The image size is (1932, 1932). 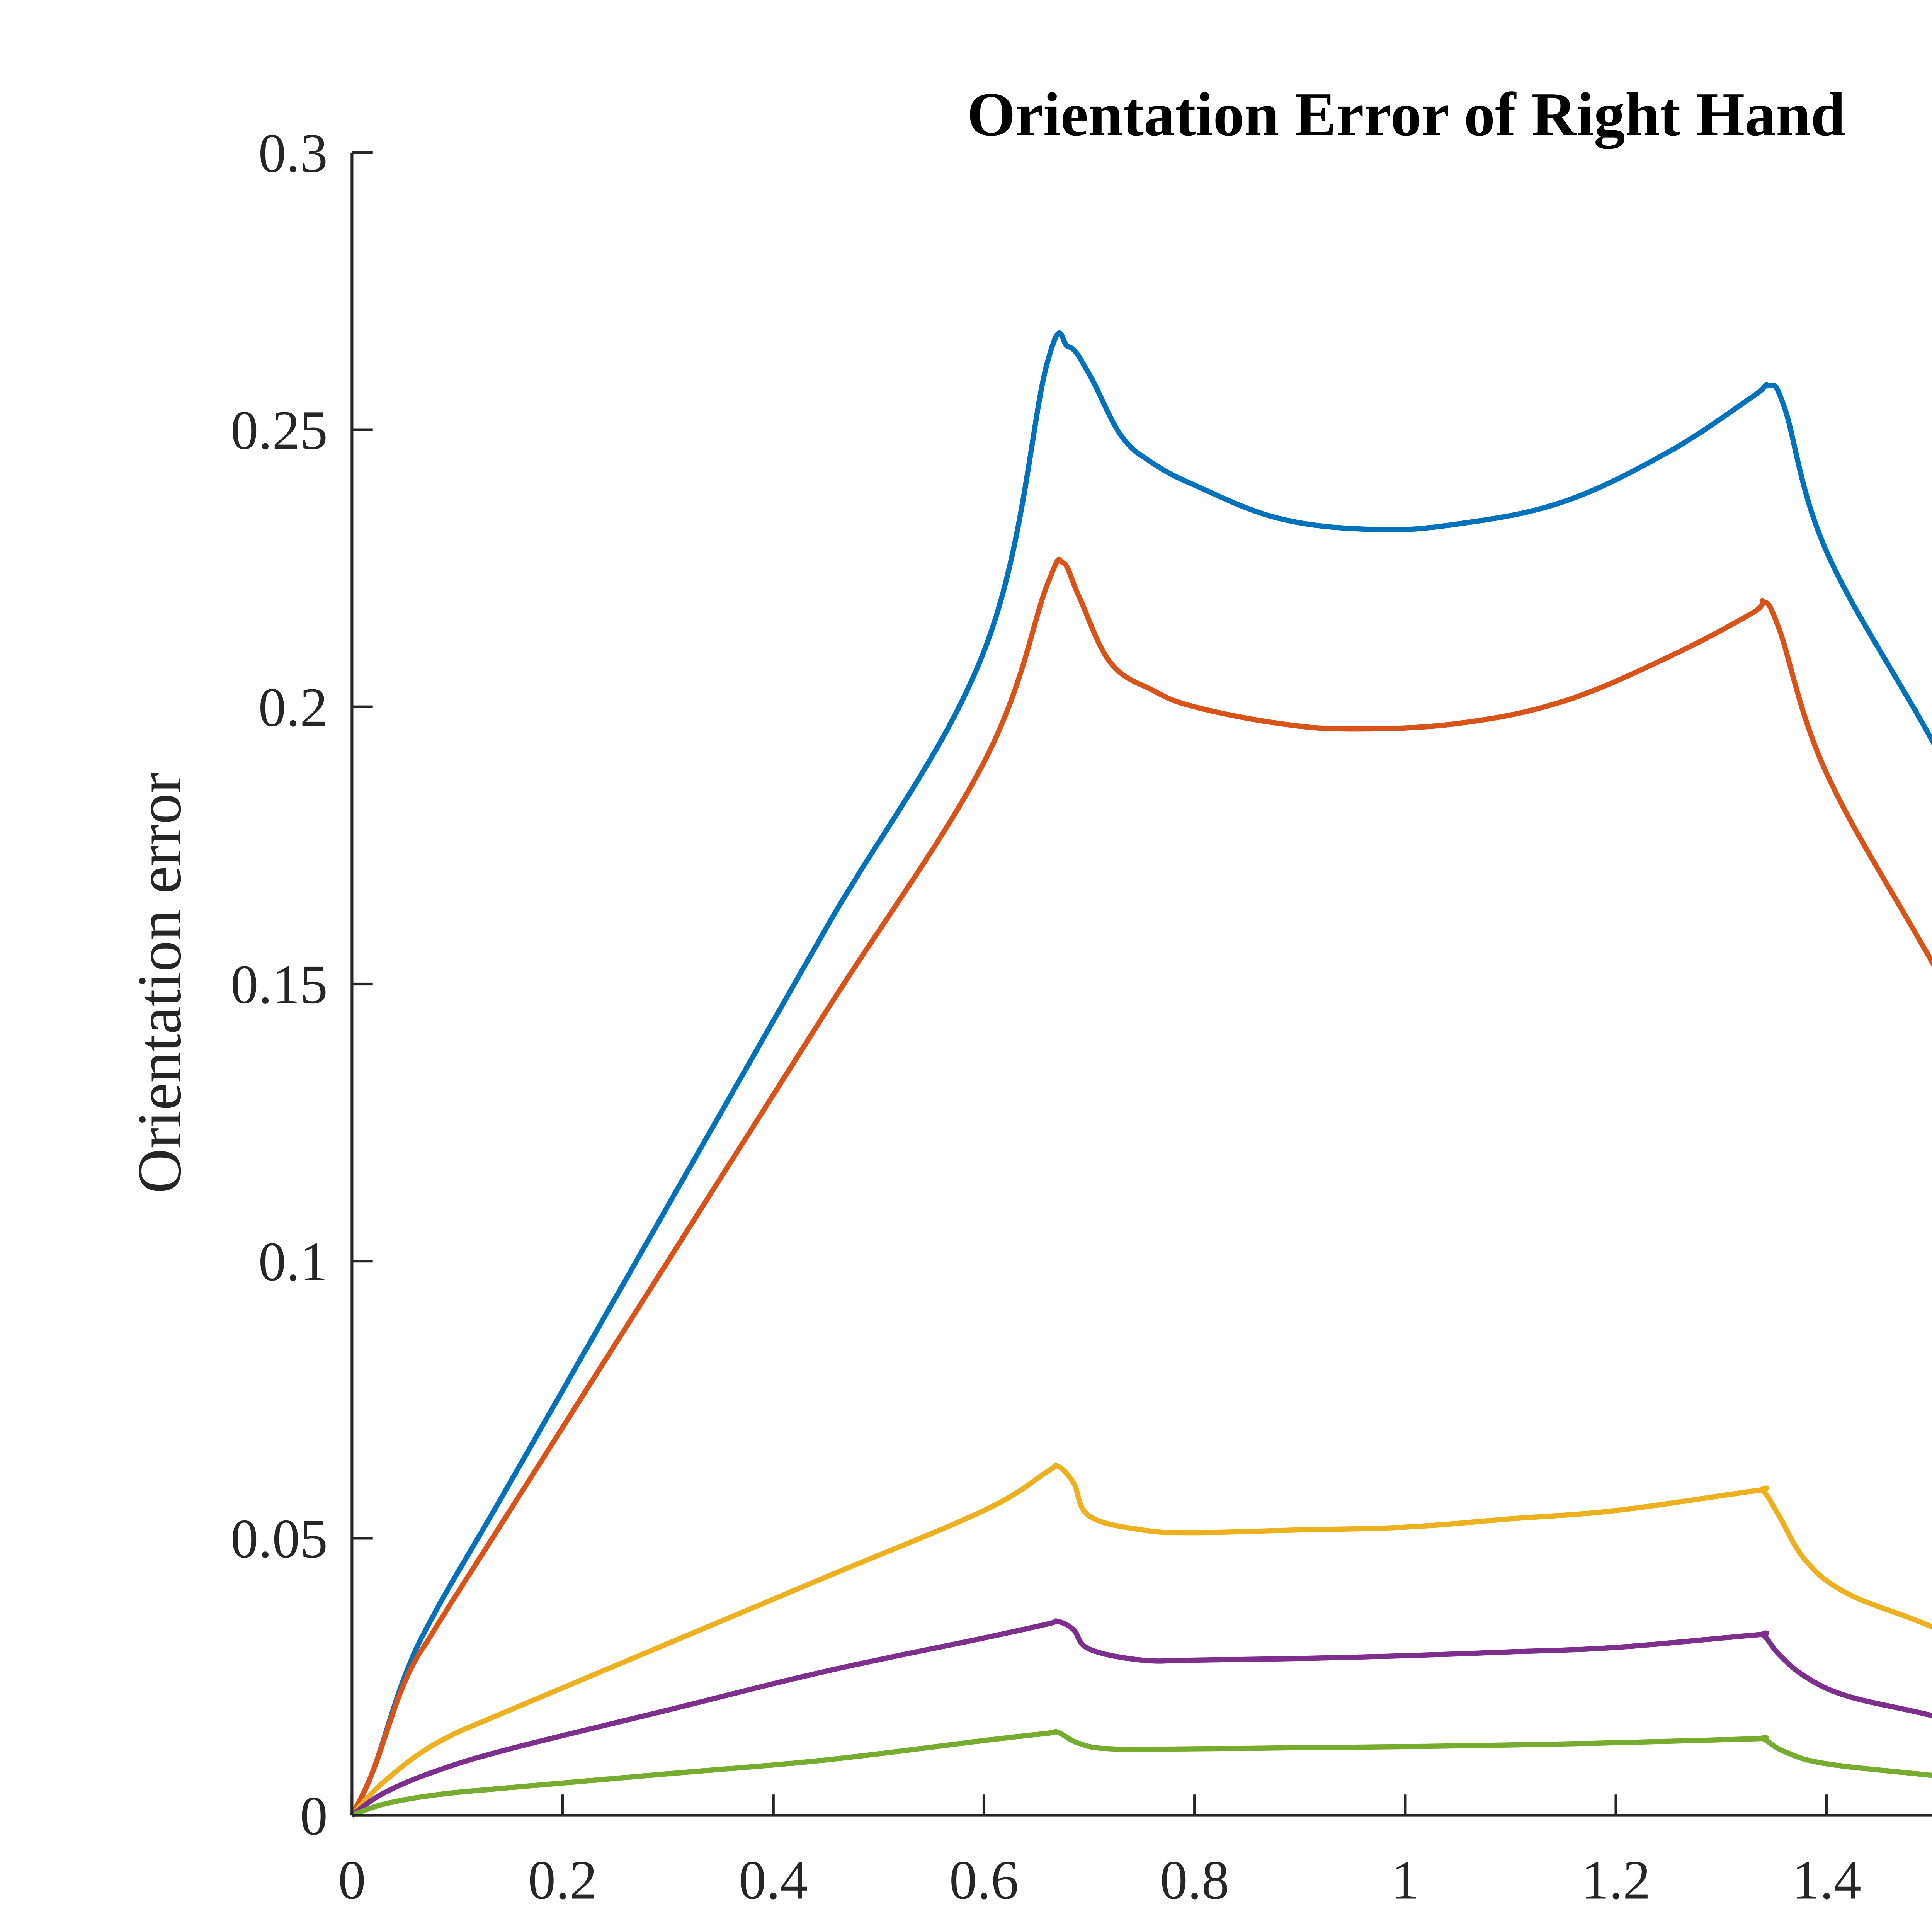 What do you see at coordinates (1406, 114) in the screenshot?
I see `chart-title: Orientation Error of Right Hand` at bounding box center [1406, 114].